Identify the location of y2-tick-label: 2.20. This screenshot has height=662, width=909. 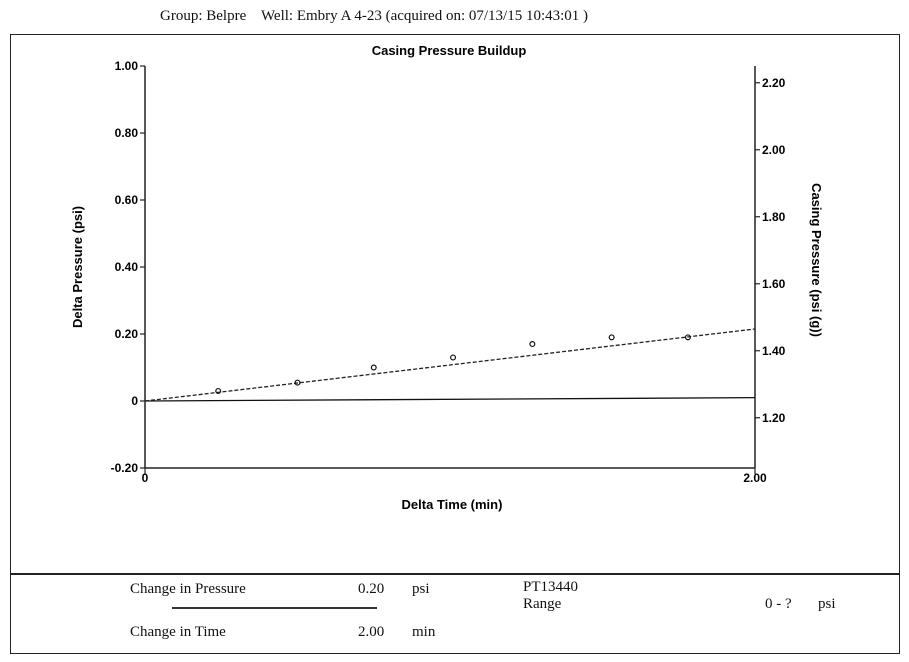
(774, 83).